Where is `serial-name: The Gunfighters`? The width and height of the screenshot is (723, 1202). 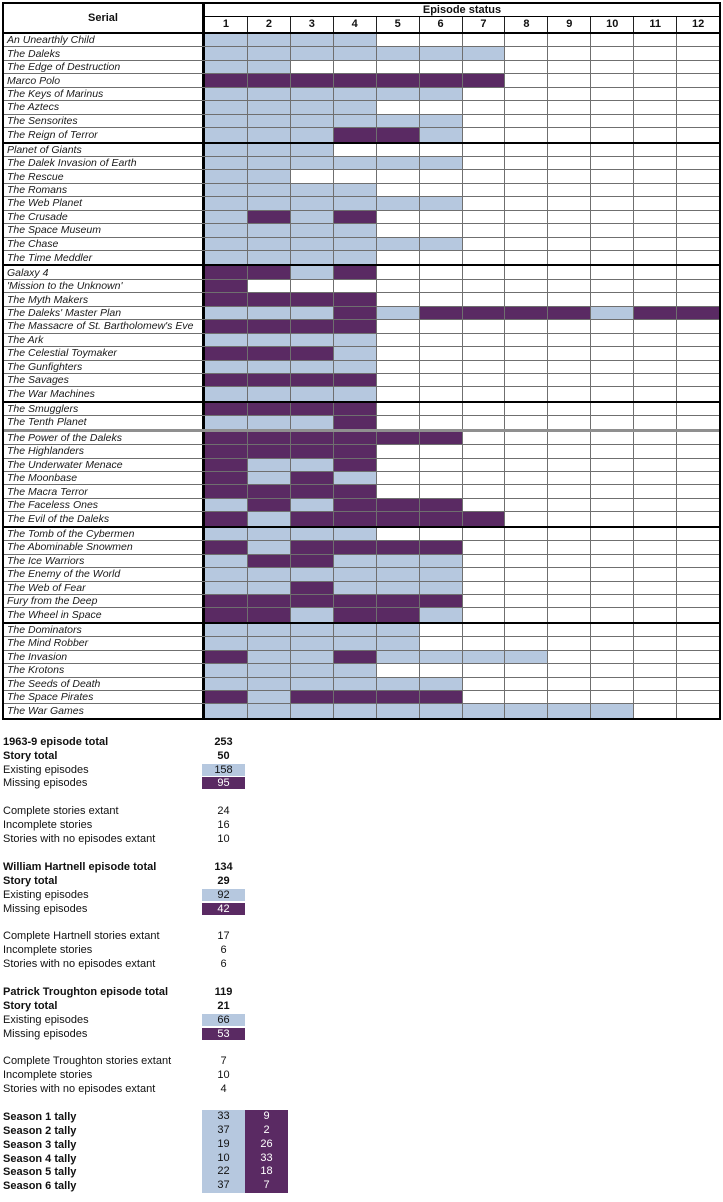
serial-name: The Gunfighters is located at coordinates (104, 366).